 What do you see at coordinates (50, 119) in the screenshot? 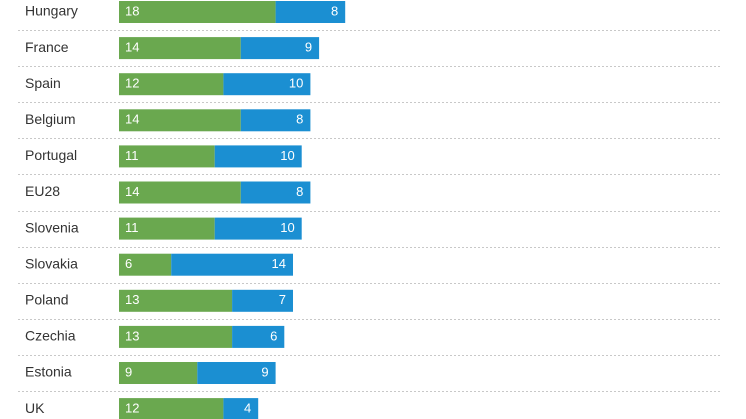
I see `category-label: Belgium` at bounding box center [50, 119].